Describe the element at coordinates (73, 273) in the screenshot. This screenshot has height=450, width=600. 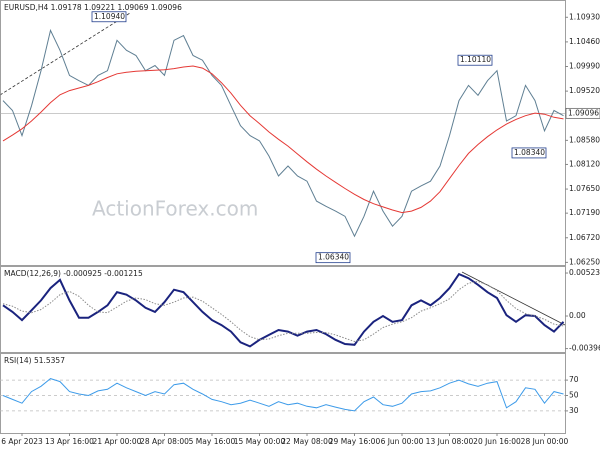
I see `pane-title: MACD(12,26,9) -0.000925 -0.001215` at that location.